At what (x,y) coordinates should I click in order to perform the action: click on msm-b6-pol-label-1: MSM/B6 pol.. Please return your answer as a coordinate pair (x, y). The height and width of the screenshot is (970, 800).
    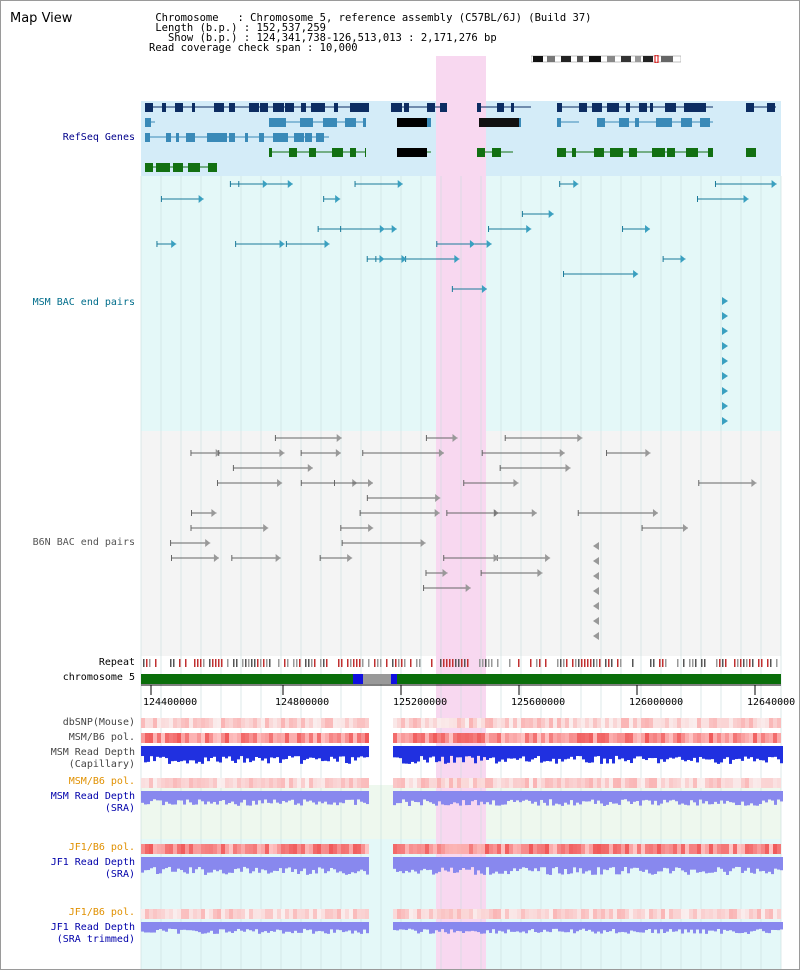
    Looking at the image, I should click on (101, 737).